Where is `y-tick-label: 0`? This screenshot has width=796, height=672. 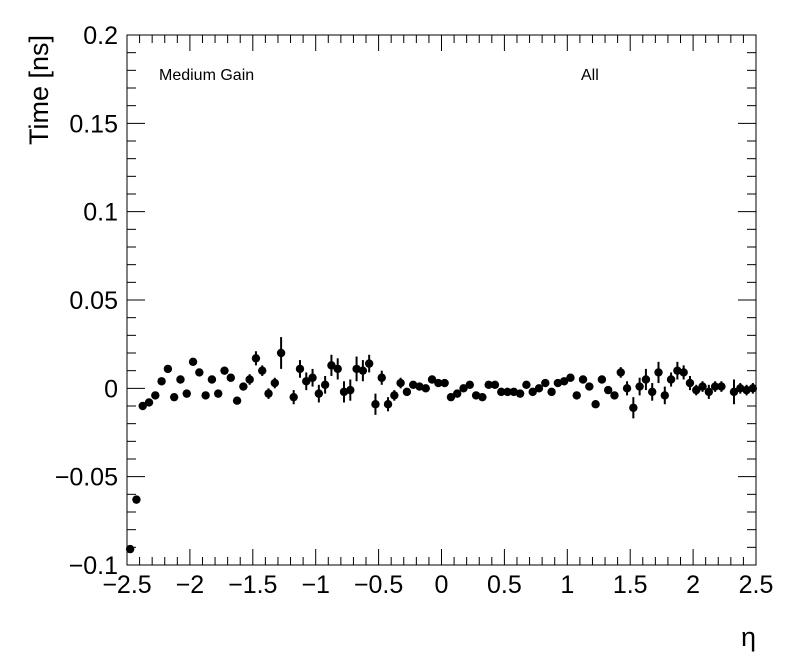
y-tick-label: 0 is located at coordinates (111, 389).